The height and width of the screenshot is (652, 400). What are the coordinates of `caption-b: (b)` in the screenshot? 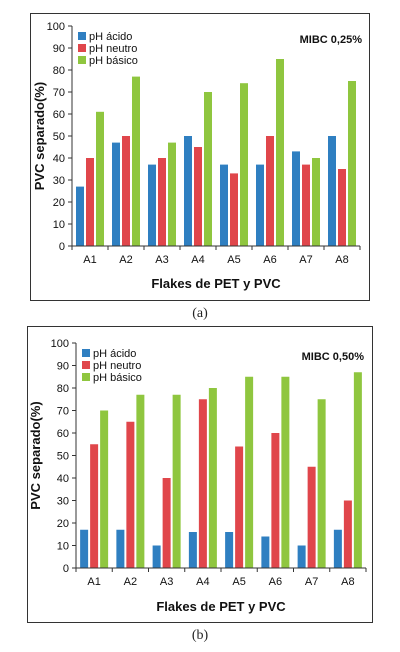 It's located at (200, 635).